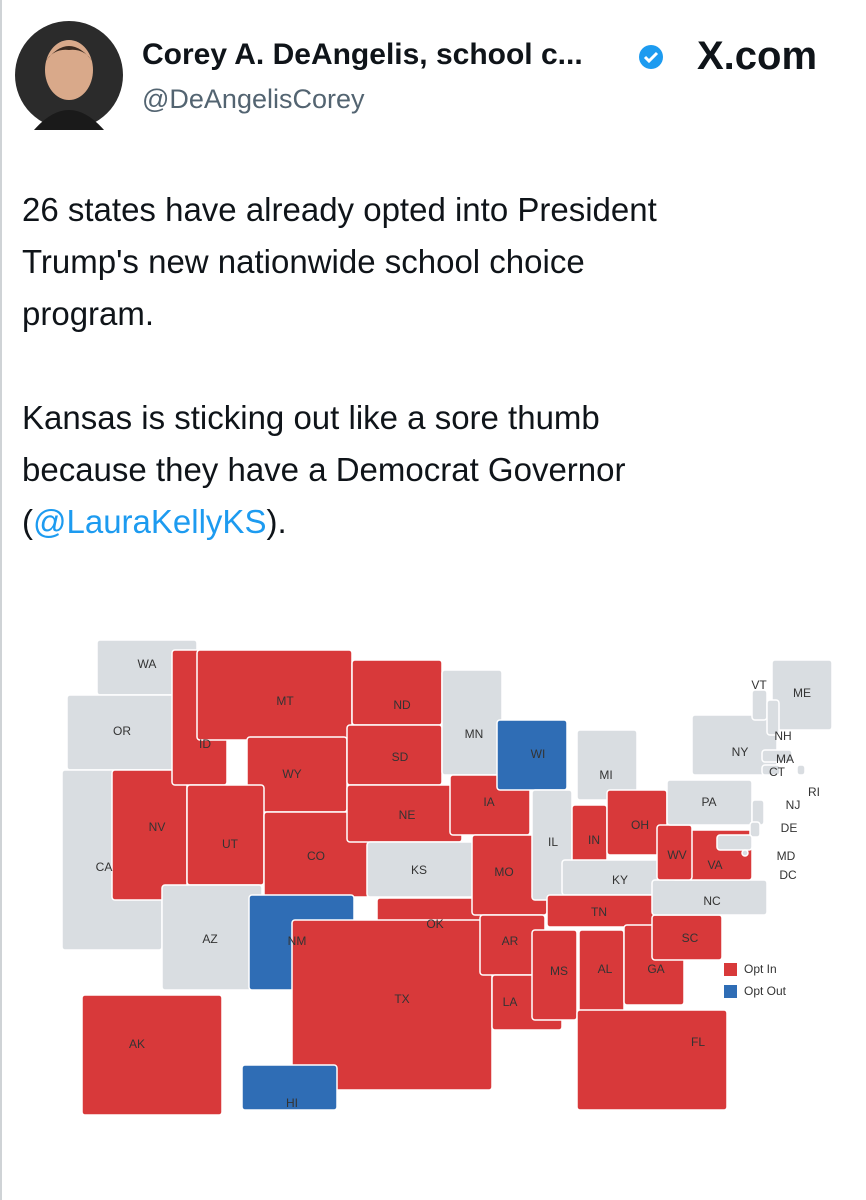  Describe the element at coordinates (690, 938) in the screenshot. I see `state-label: SC` at that location.